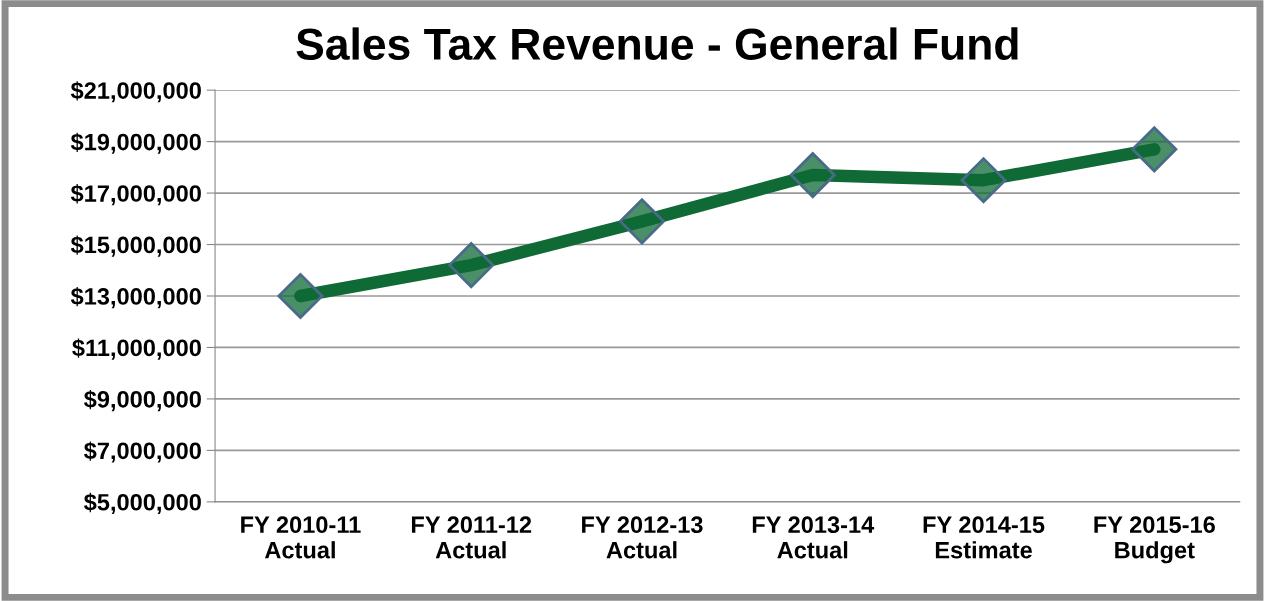 The height and width of the screenshot is (601, 1265). What do you see at coordinates (136, 349) in the screenshot?
I see `y-tick-label: $11,000,000` at bounding box center [136, 349].